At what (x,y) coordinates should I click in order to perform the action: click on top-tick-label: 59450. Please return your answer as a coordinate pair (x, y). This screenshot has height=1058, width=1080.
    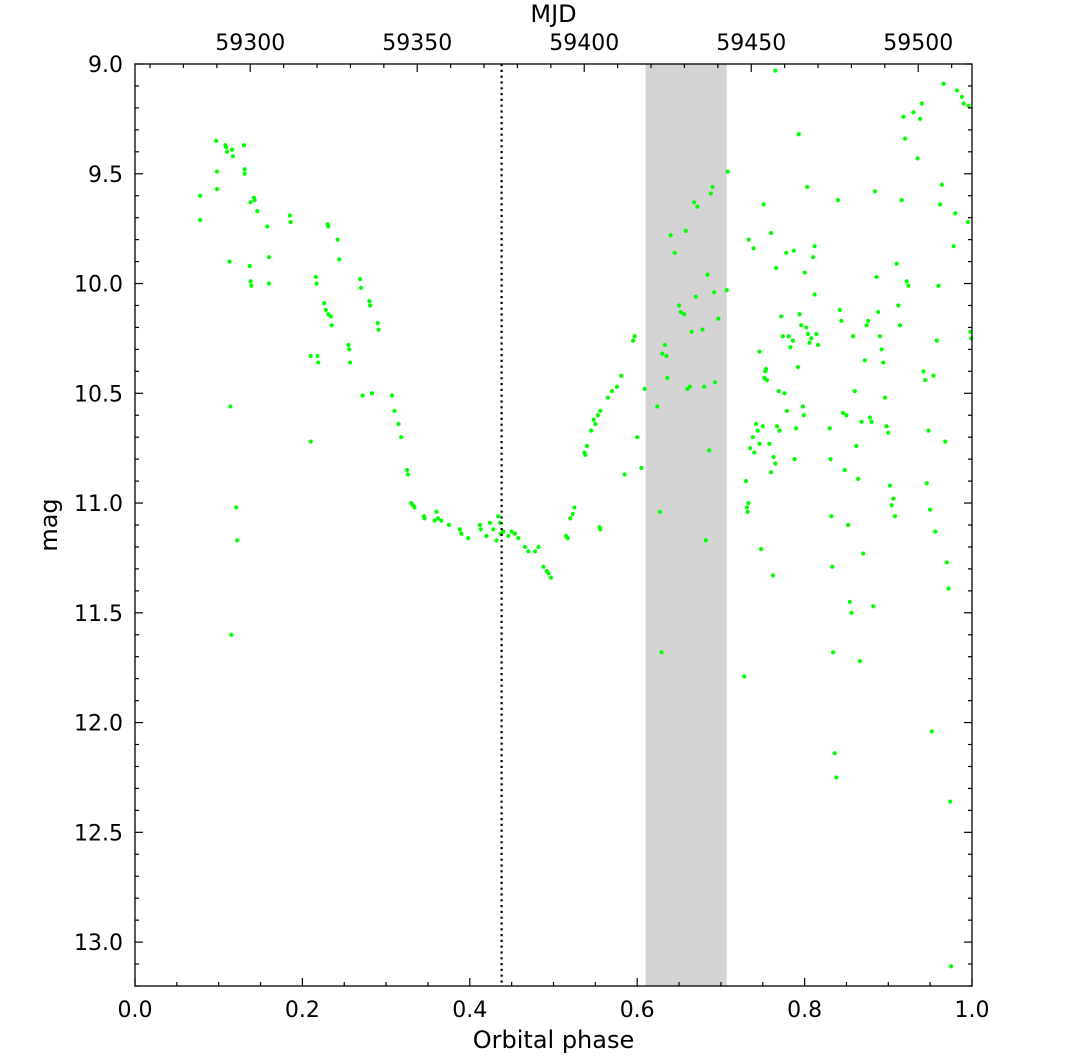
    Looking at the image, I should click on (751, 43).